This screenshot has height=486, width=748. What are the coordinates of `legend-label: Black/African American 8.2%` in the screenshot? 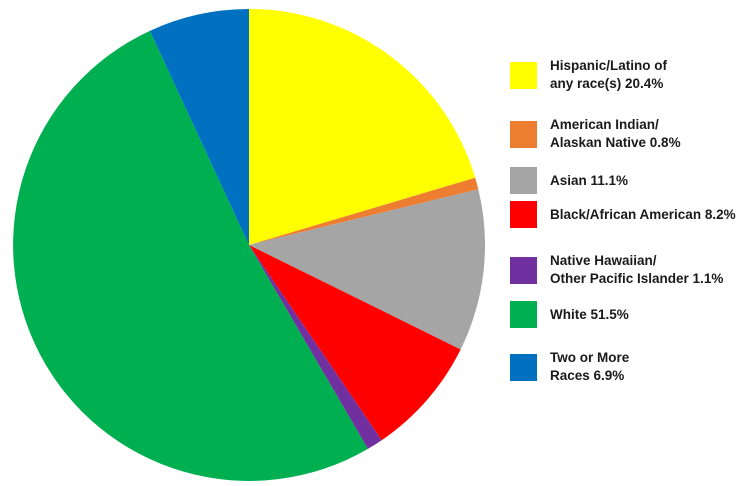 It's located at (643, 214).